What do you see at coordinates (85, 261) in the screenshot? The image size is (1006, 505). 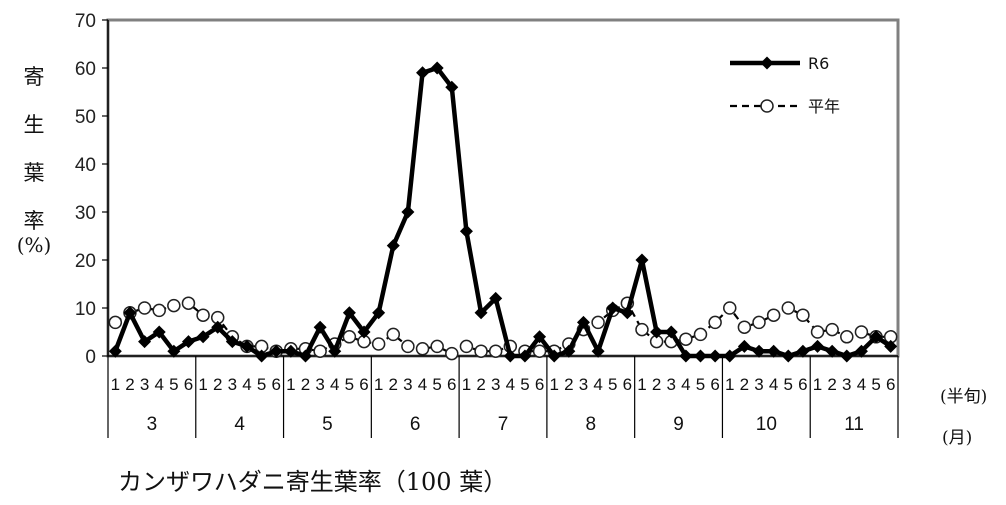 I see `y-tick-label: 20` at bounding box center [85, 261].